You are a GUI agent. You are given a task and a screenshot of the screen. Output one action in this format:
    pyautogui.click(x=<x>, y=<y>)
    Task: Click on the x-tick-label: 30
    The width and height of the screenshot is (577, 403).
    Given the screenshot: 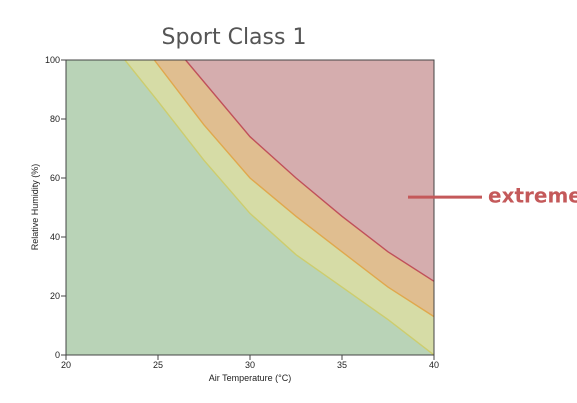 What is the action you would take?
    pyautogui.click(x=250, y=365)
    